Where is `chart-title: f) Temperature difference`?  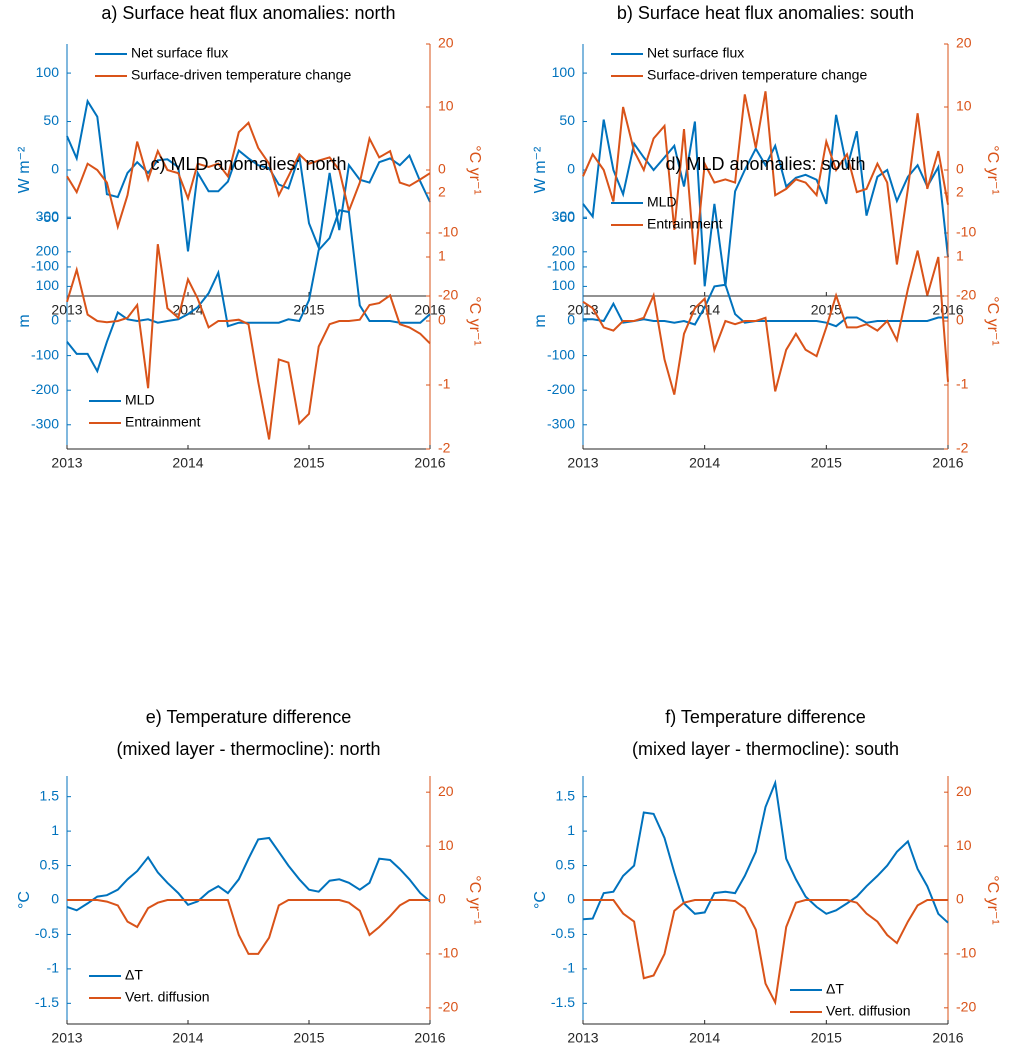 chart-title: f) Temperature difference is located at coordinates (765, 717).